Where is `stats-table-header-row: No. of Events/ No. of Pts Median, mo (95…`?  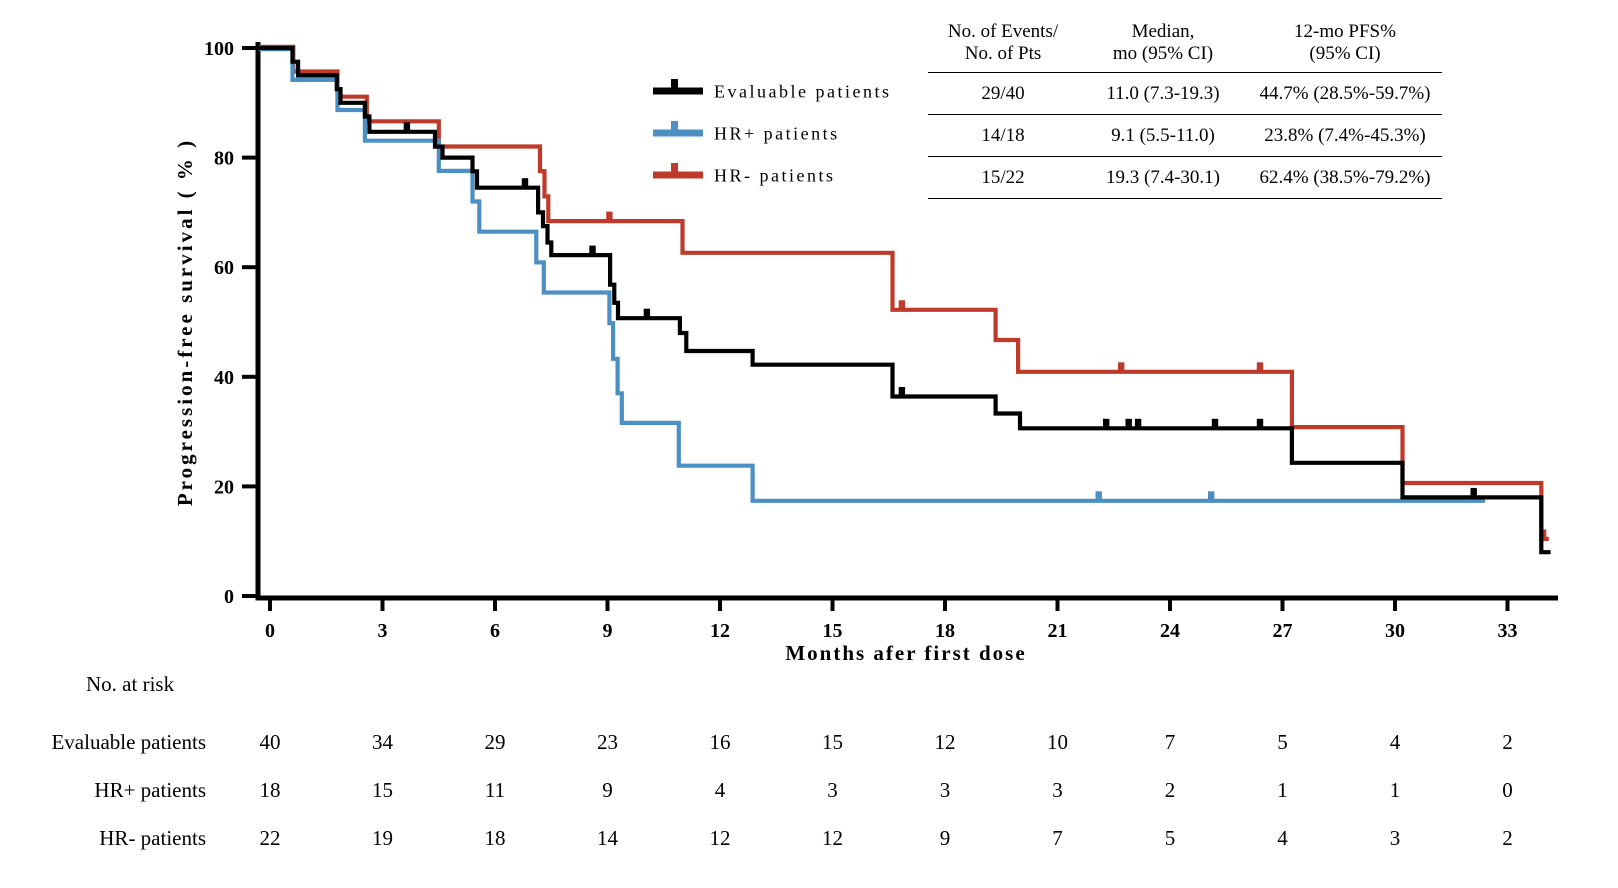 stats-table-header-row: No. of Events/ No. of Pts Median, mo (95… is located at coordinates (1185, 43).